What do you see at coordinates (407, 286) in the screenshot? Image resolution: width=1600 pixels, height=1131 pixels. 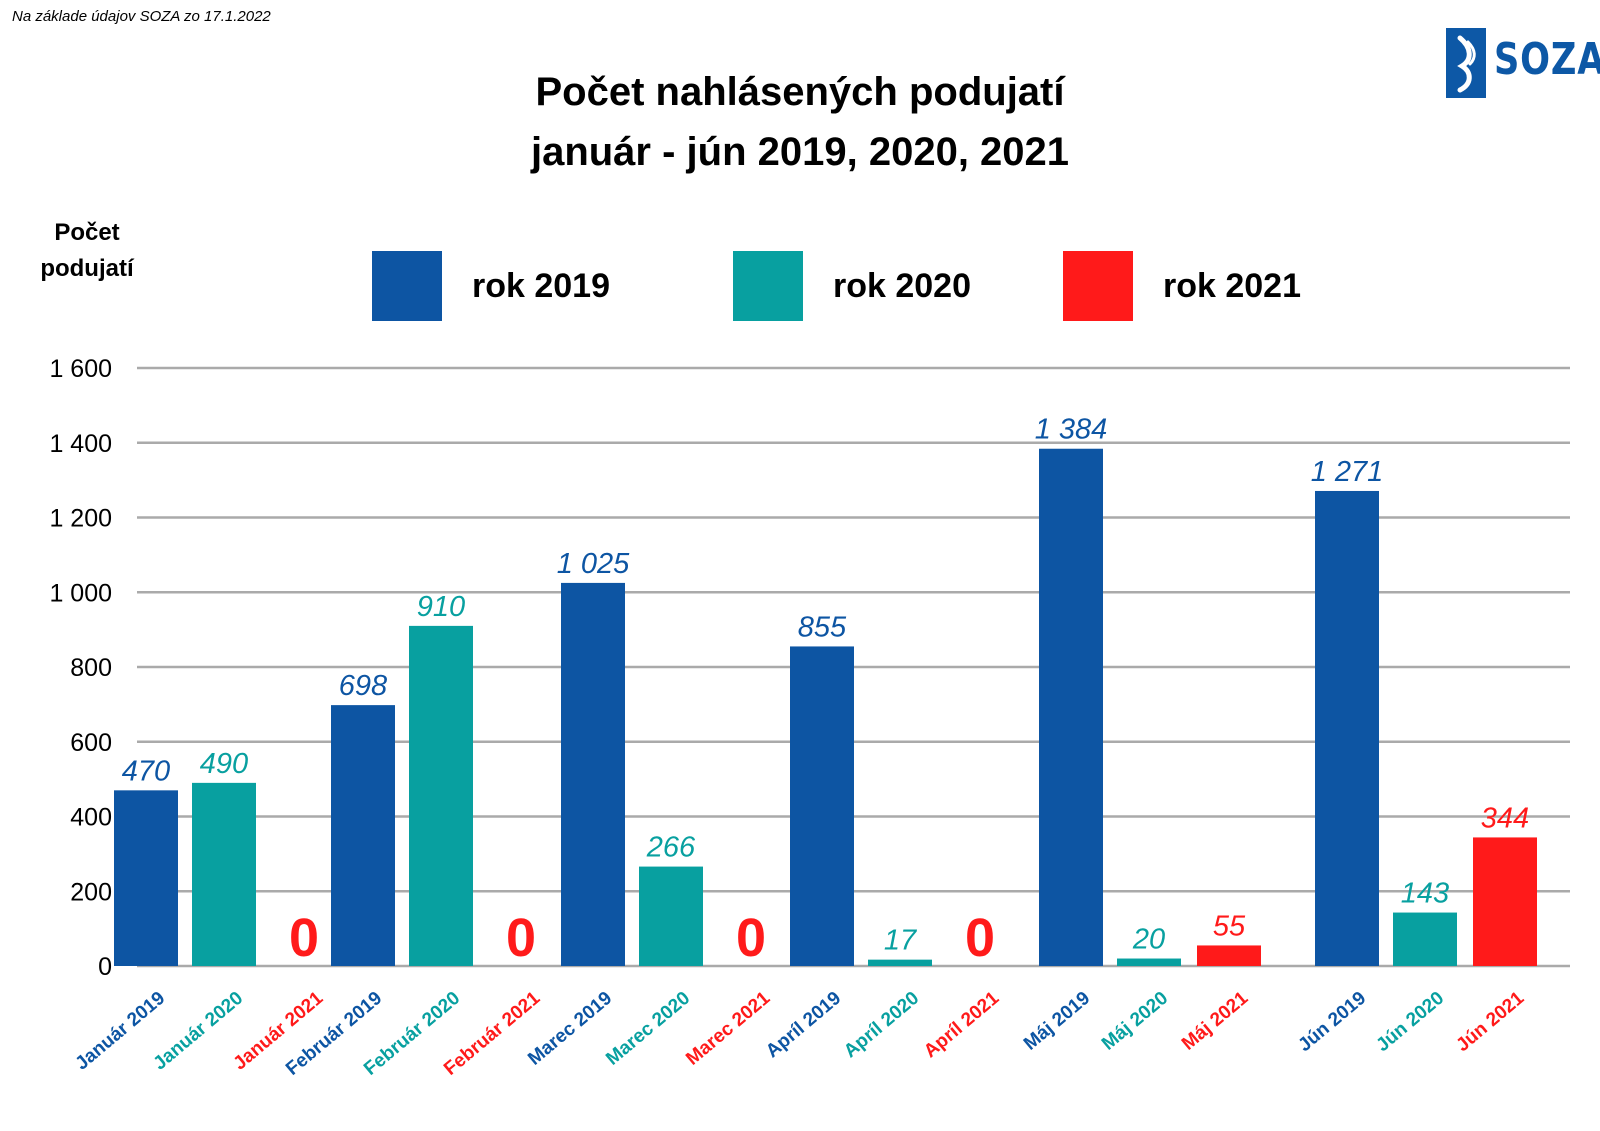 I see `legend-swatch-2019` at bounding box center [407, 286].